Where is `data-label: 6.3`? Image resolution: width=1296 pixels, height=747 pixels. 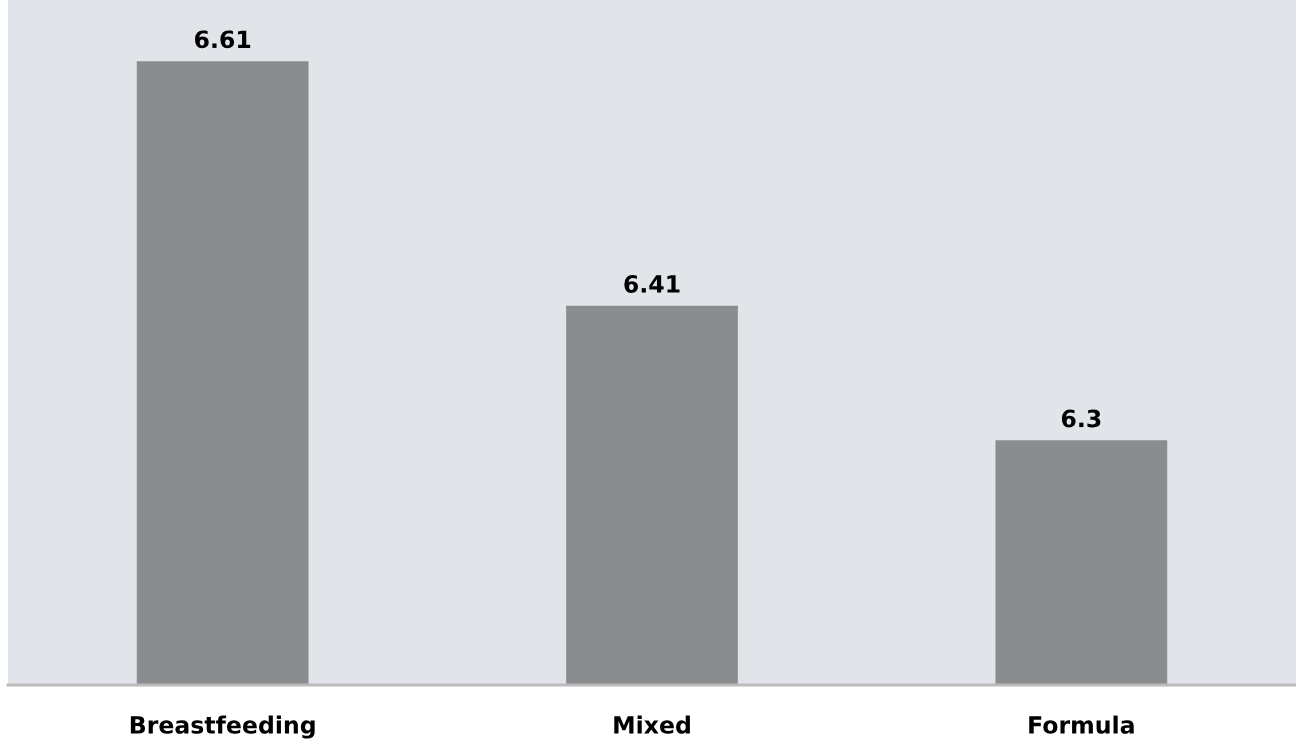 data-label: 6.3 is located at coordinates (1081, 418).